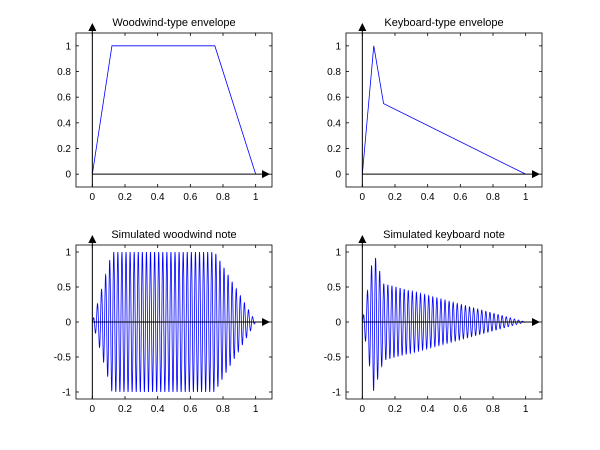 The width and height of the screenshot is (600, 450). I want to click on chart-title: Simulated keyboard note, so click(444, 235).